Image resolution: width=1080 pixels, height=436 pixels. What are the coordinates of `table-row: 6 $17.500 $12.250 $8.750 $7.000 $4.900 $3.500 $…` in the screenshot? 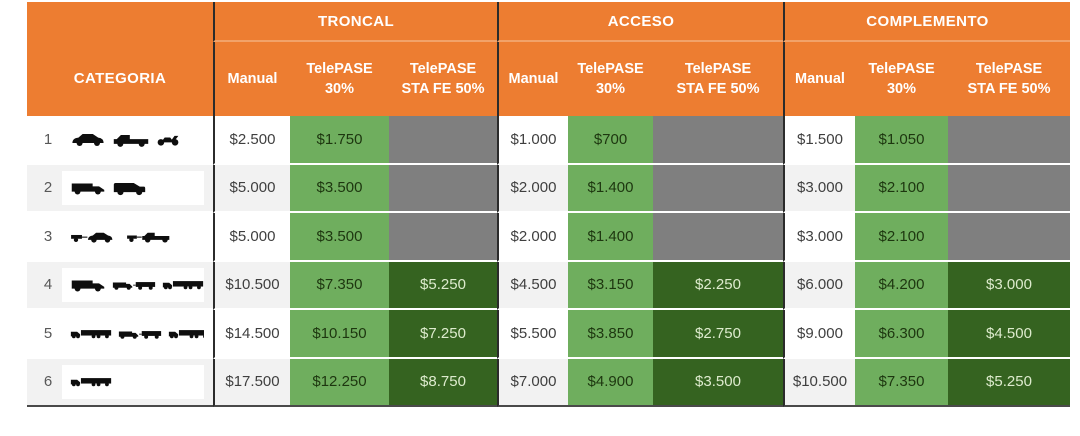 It's located at (548, 382).